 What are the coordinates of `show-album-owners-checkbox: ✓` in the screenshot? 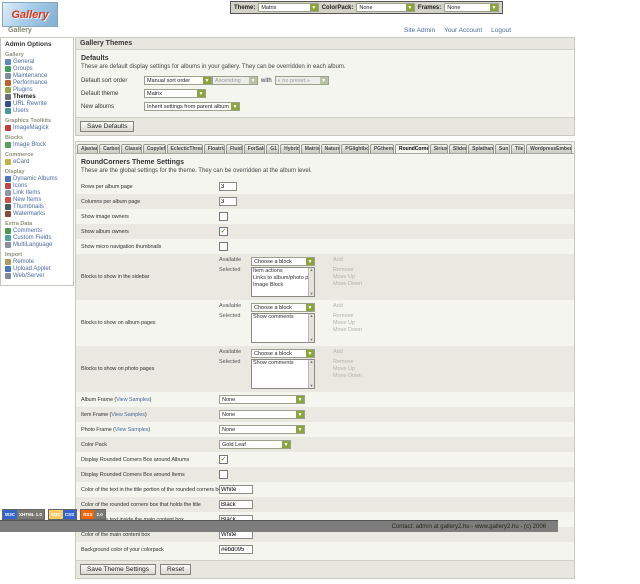 It's located at (223, 231).